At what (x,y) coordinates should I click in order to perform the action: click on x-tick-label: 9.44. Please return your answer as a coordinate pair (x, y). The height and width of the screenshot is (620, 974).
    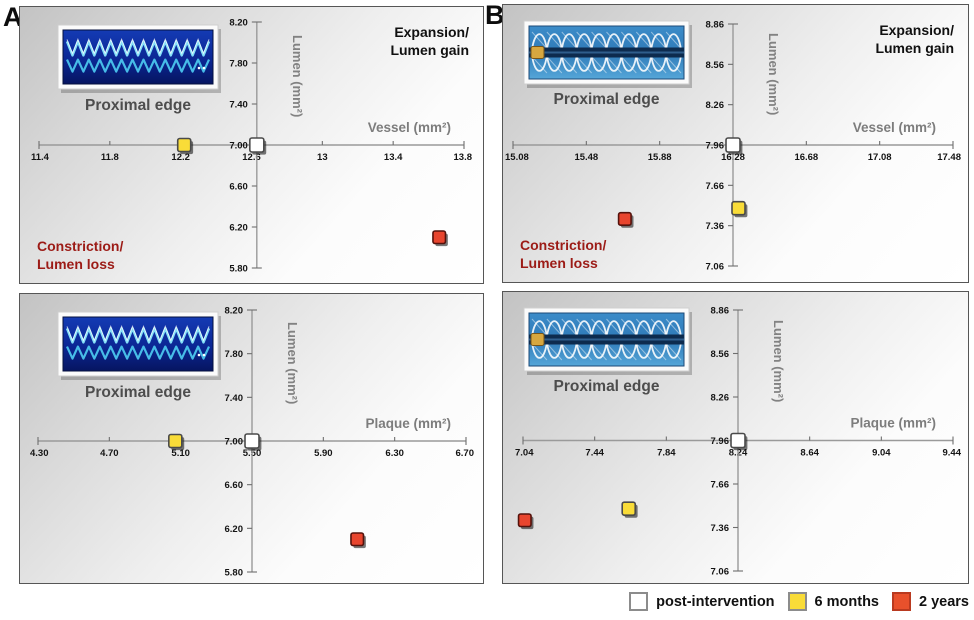
    Looking at the image, I should click on (952, 453).